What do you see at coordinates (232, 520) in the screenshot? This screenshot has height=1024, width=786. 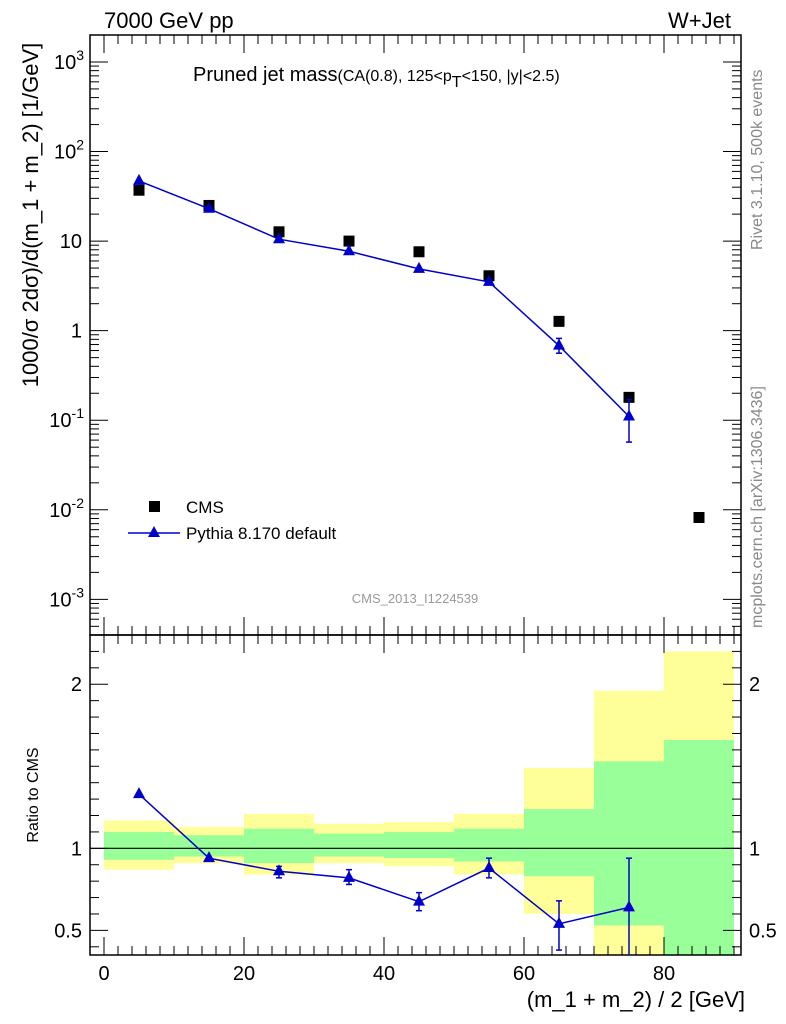 I see `legend: CMS Pythia 8.170 default` at bounding box center [232, 520].